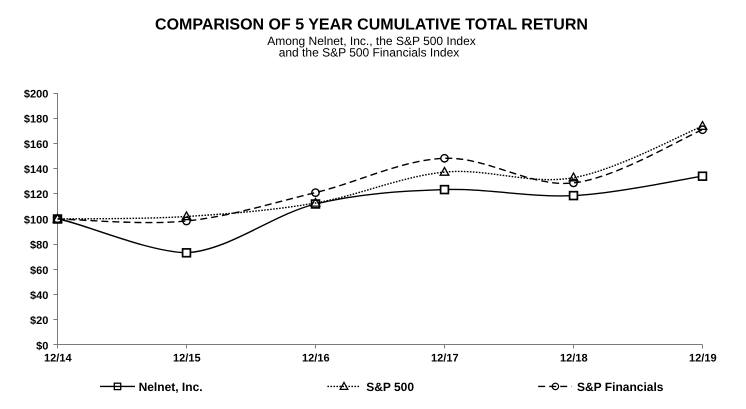 Image resolution: width=746 pixels, height=409 pixels. I want to click on svg-text: $80, so click(39, 246).